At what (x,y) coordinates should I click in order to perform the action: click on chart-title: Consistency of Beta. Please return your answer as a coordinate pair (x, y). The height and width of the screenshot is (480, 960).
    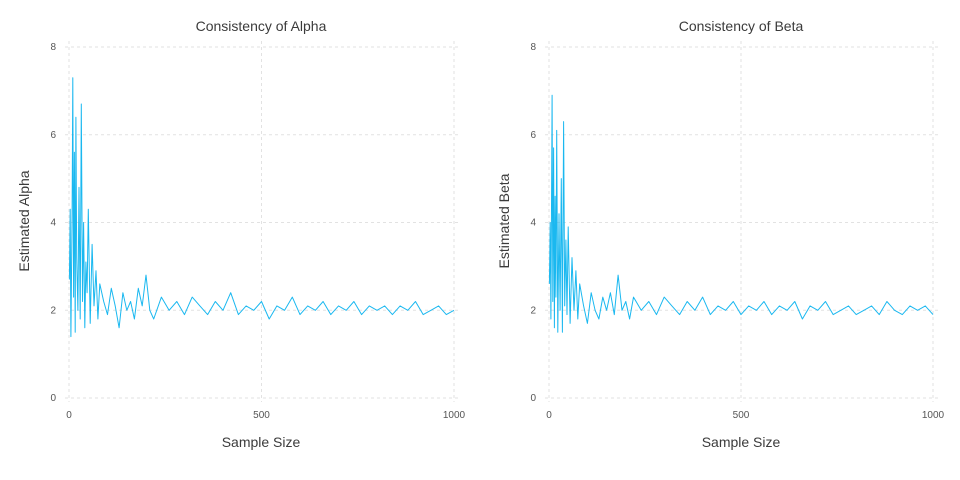
    Looking at the image, I should click on (741, 26).